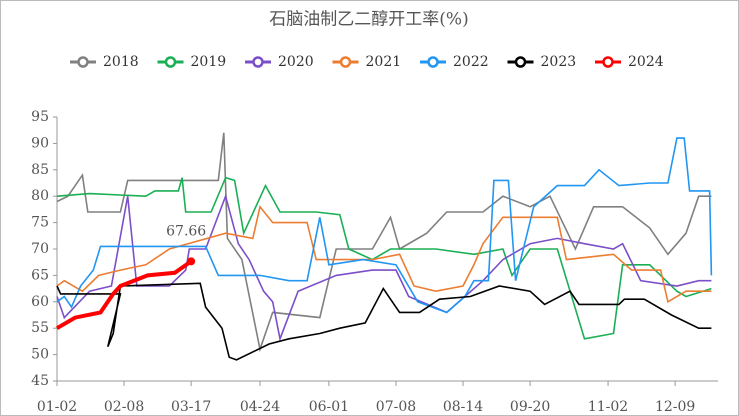 The image size is (739, 416). I want to click on series-line, so click(124, 294).